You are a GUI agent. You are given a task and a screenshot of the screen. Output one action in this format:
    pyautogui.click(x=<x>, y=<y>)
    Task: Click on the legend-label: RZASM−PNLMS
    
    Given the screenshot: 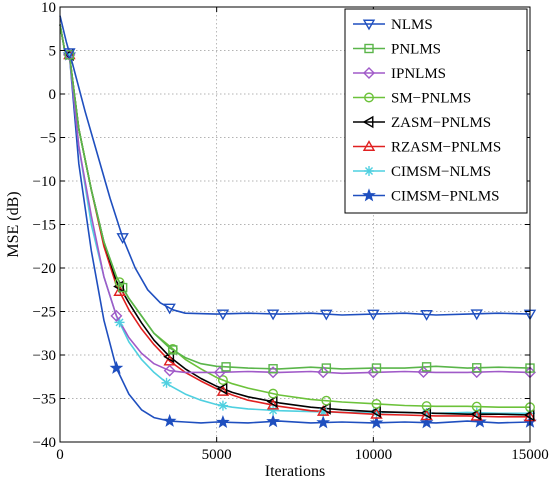 What is the action you would take?
    pyautogui.click(x=446, y=148)
    